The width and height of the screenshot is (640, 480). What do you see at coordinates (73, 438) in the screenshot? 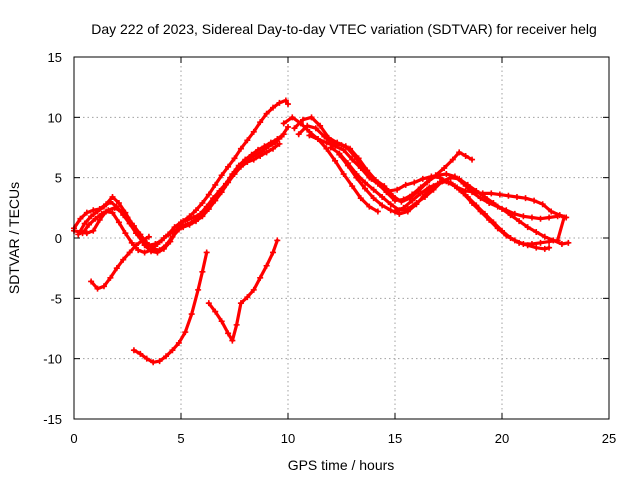
I see `x-tick-label: 0` at bounding box center [73, 438].